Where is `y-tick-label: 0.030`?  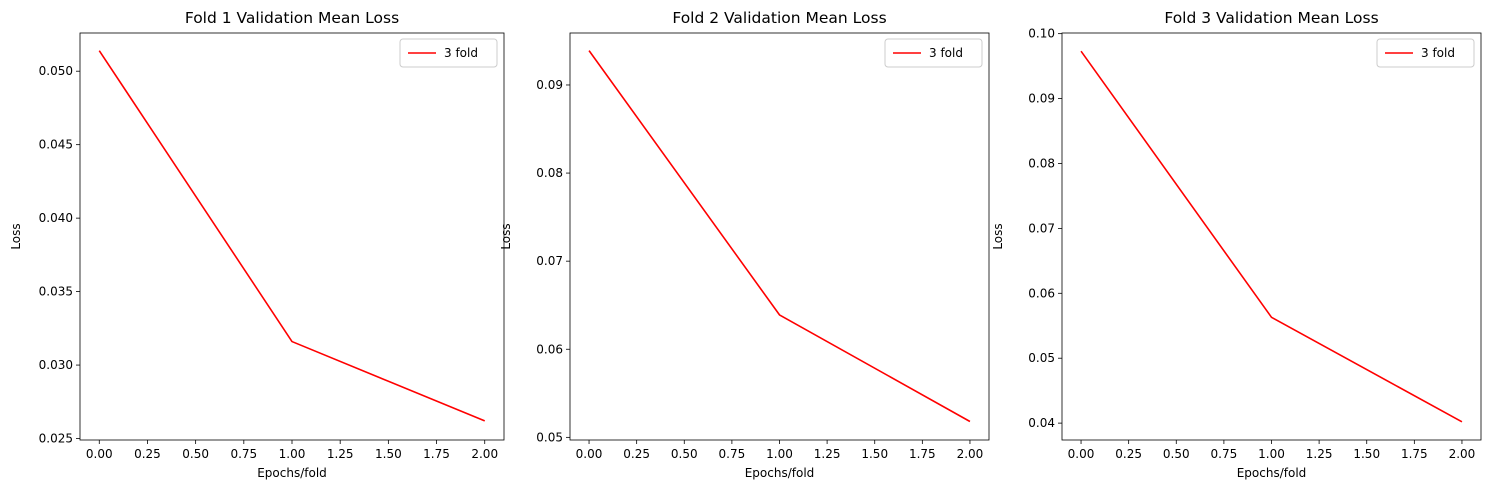 y-tick-label: 0.030 is located at coordinates (56, 365).